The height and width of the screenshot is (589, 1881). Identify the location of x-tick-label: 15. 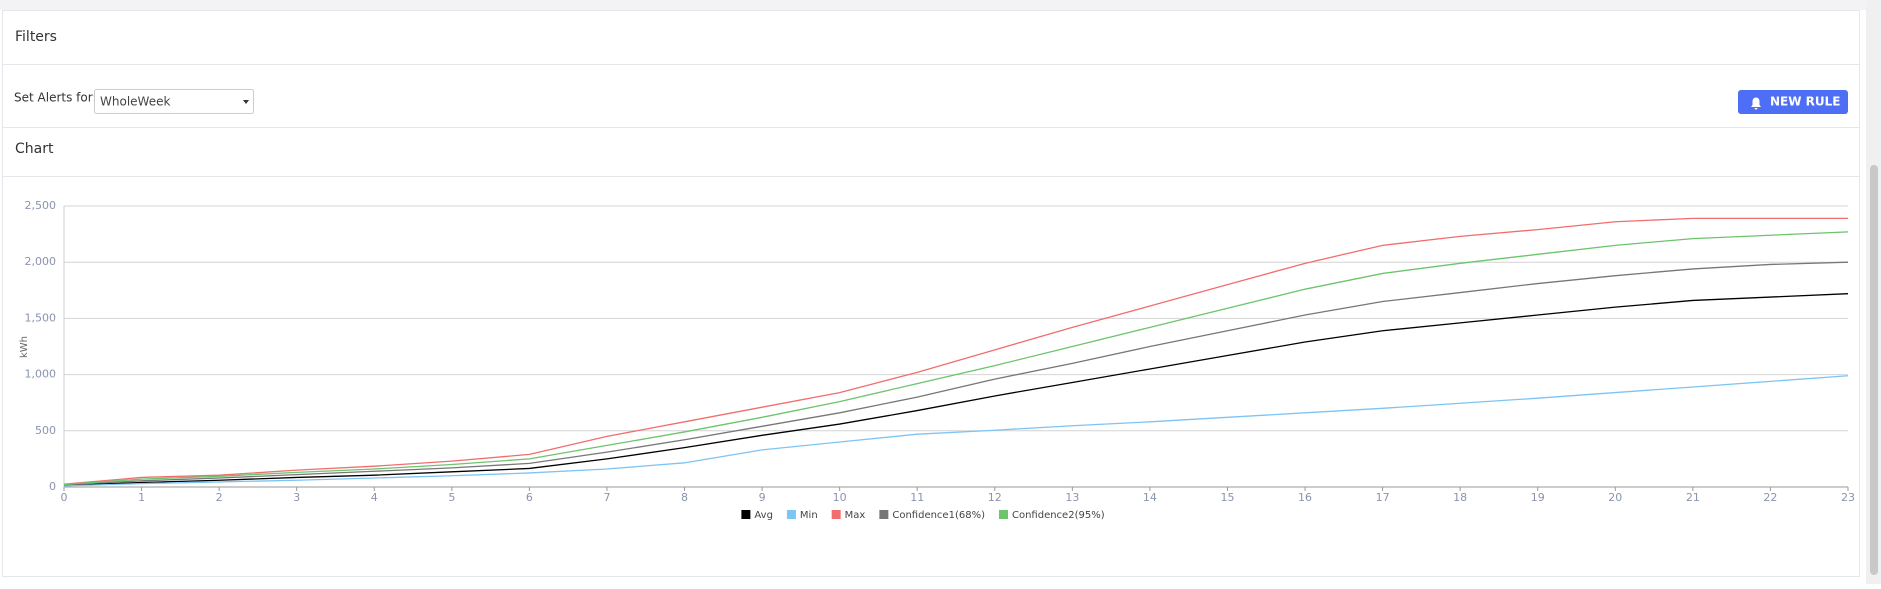
(1227, 497).